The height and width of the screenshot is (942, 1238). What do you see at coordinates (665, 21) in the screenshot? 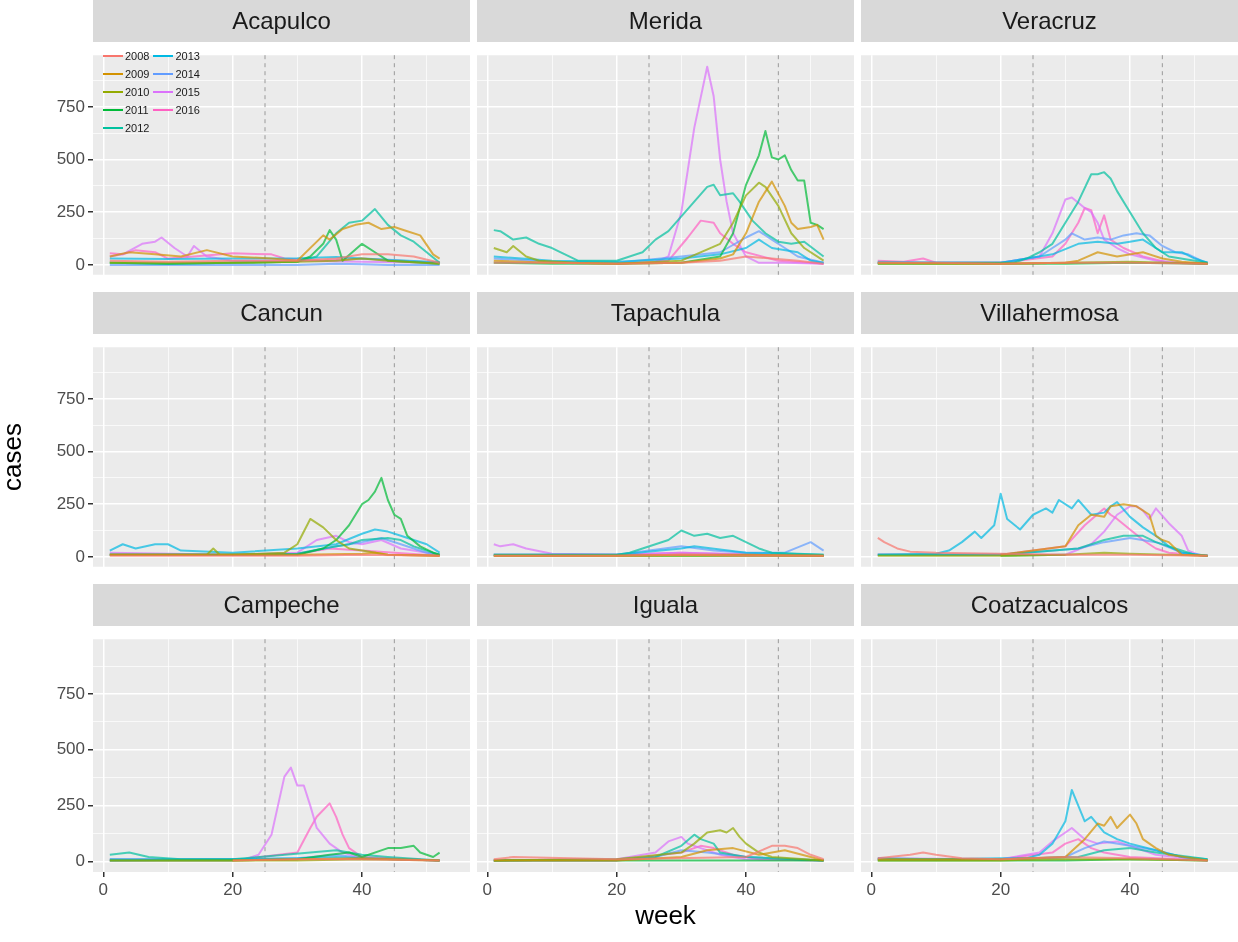
I see `chart-title: Merida` at bounding box center [665, 21].